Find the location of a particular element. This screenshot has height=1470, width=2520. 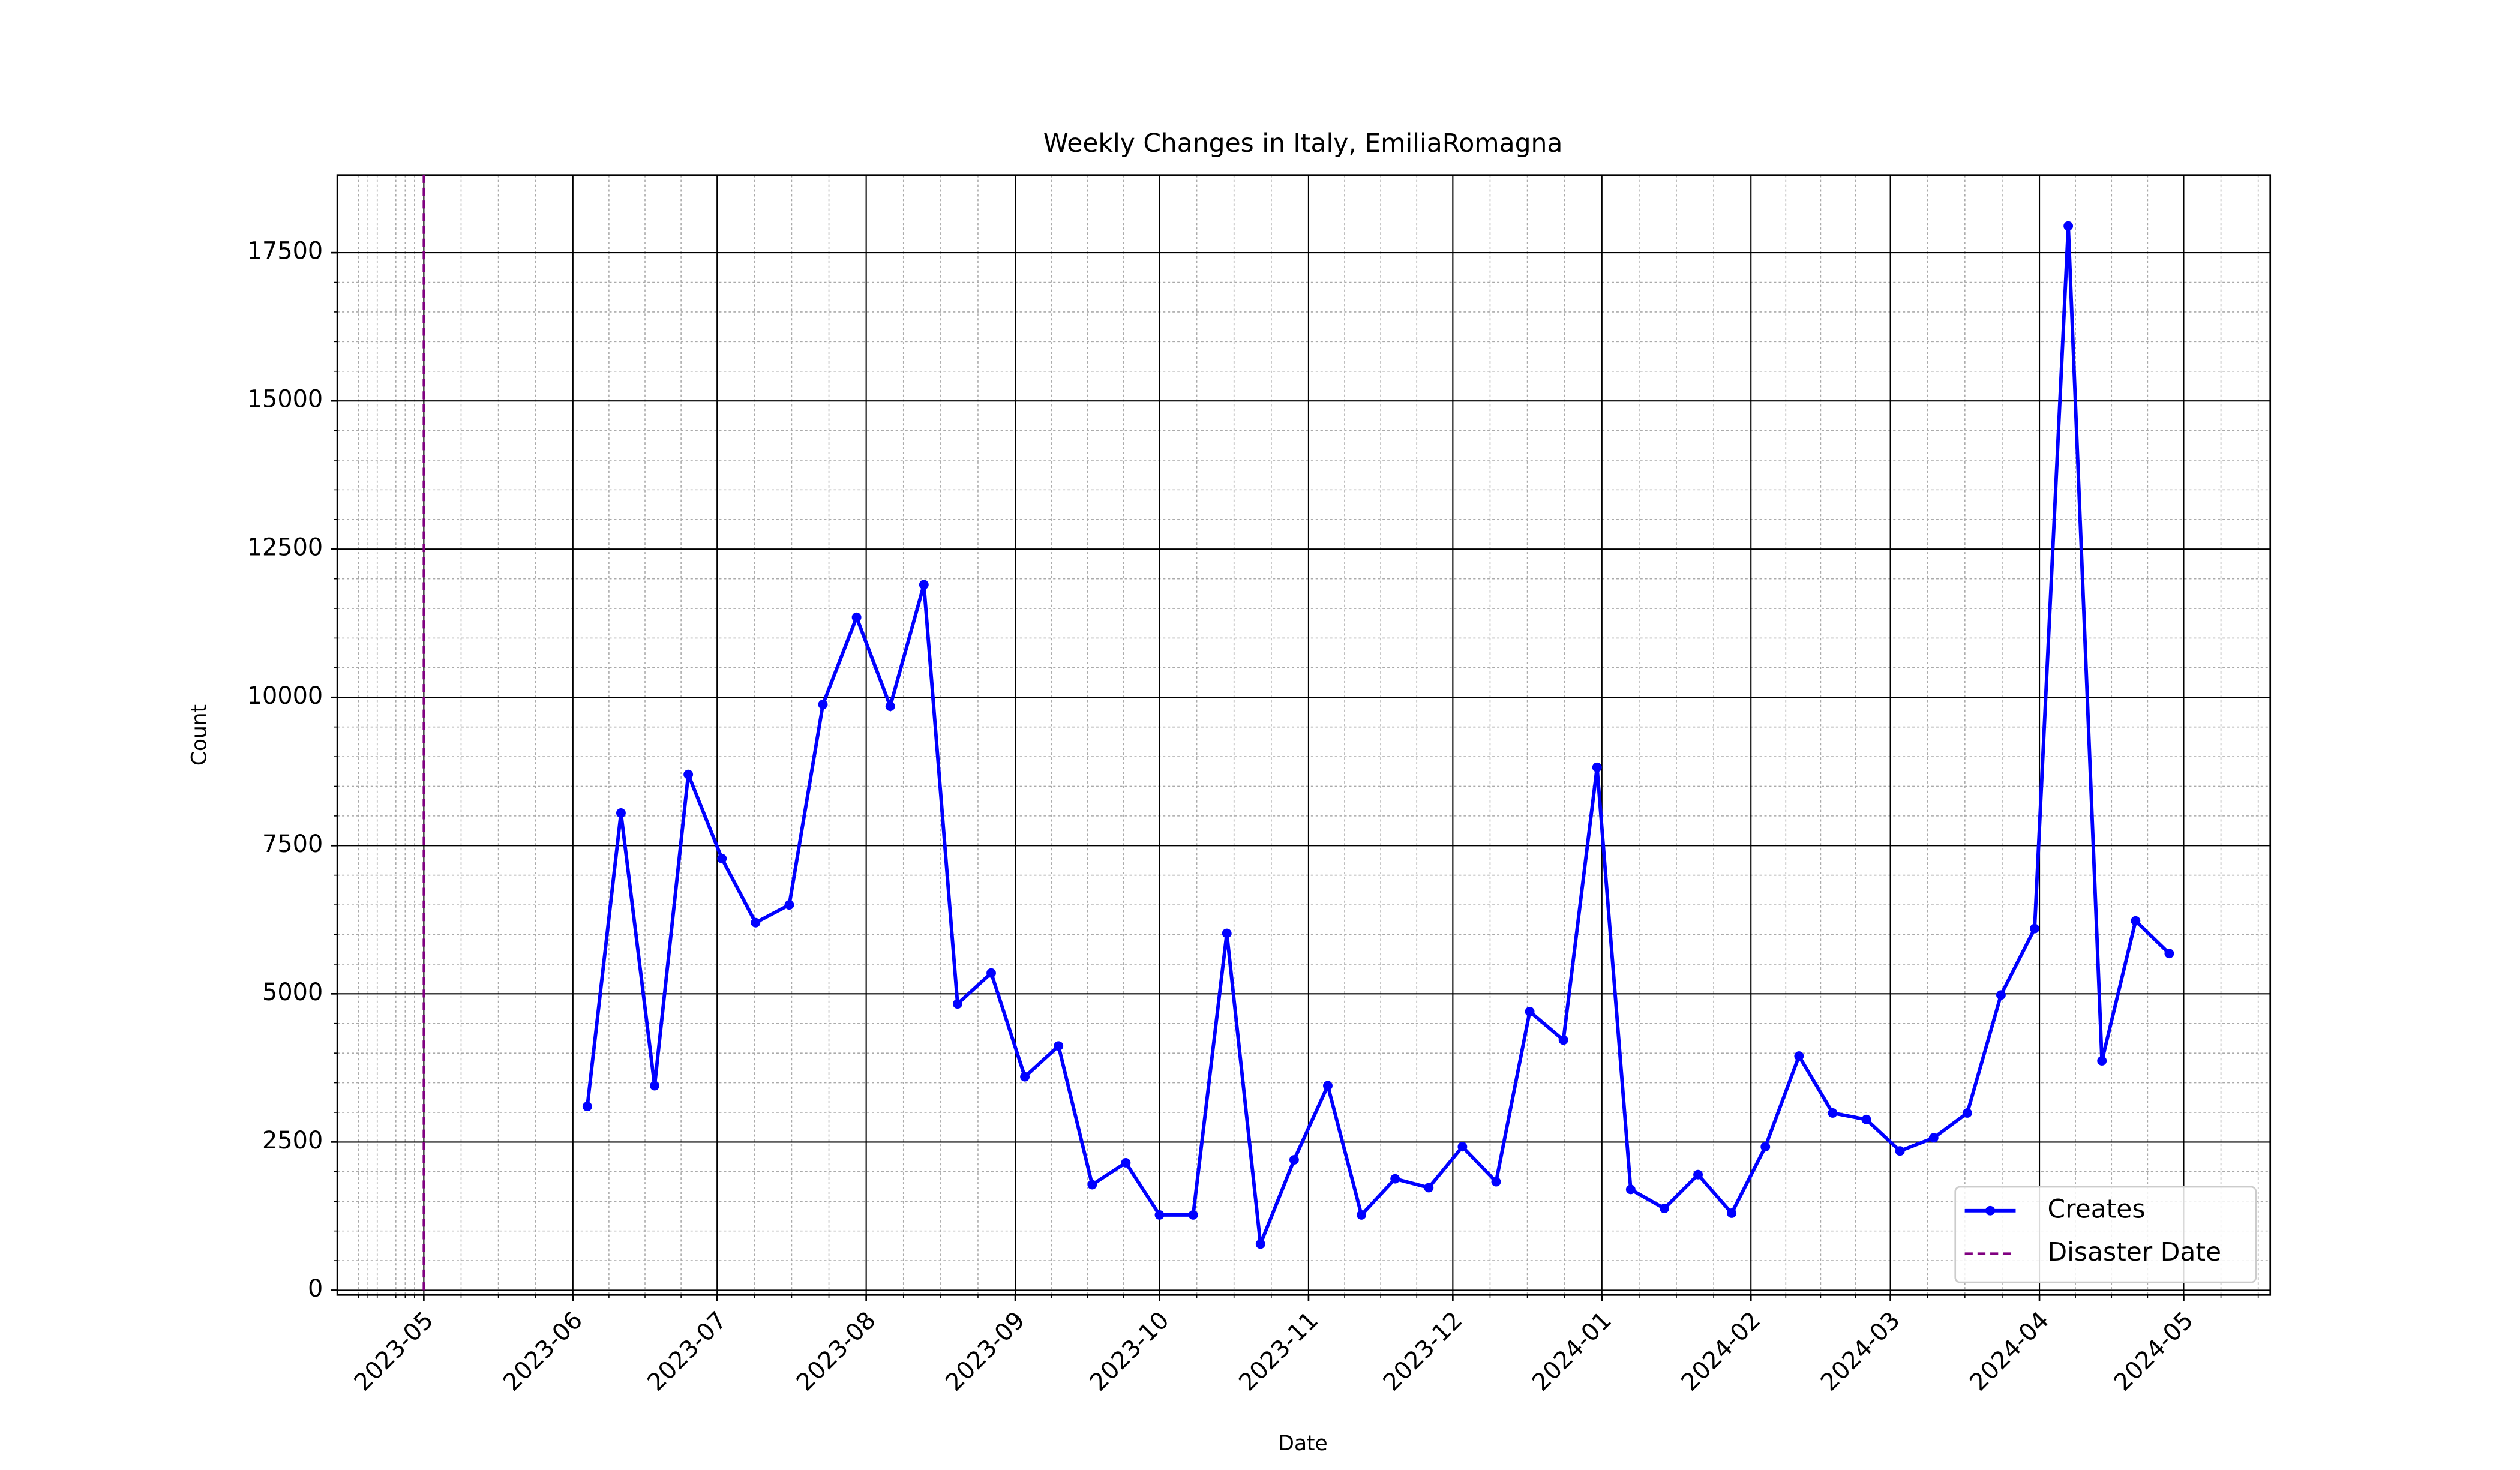

x-tick-label: 2024-03 is located at coordinates (1861, 1351).